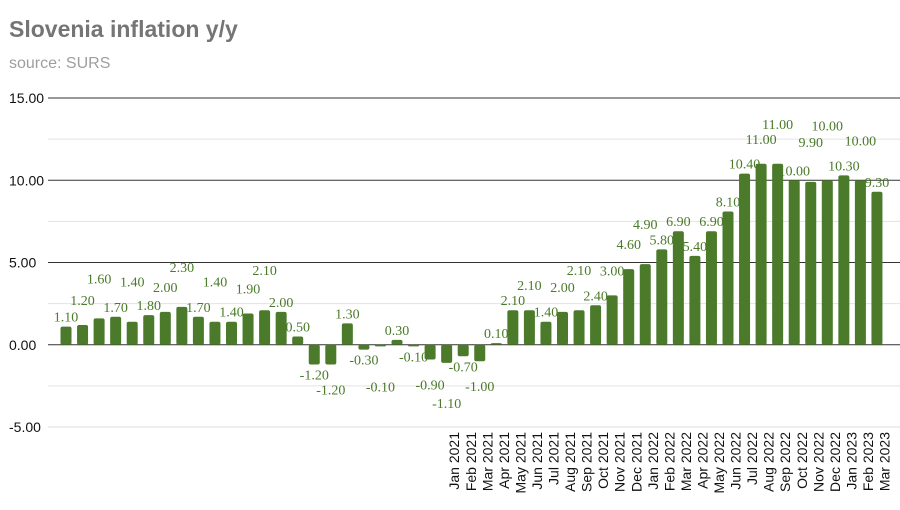 Image resolution: width=900 pixels, height=510 pixels. I want to click on y-tick-label: -5.00, so click(25, 427).